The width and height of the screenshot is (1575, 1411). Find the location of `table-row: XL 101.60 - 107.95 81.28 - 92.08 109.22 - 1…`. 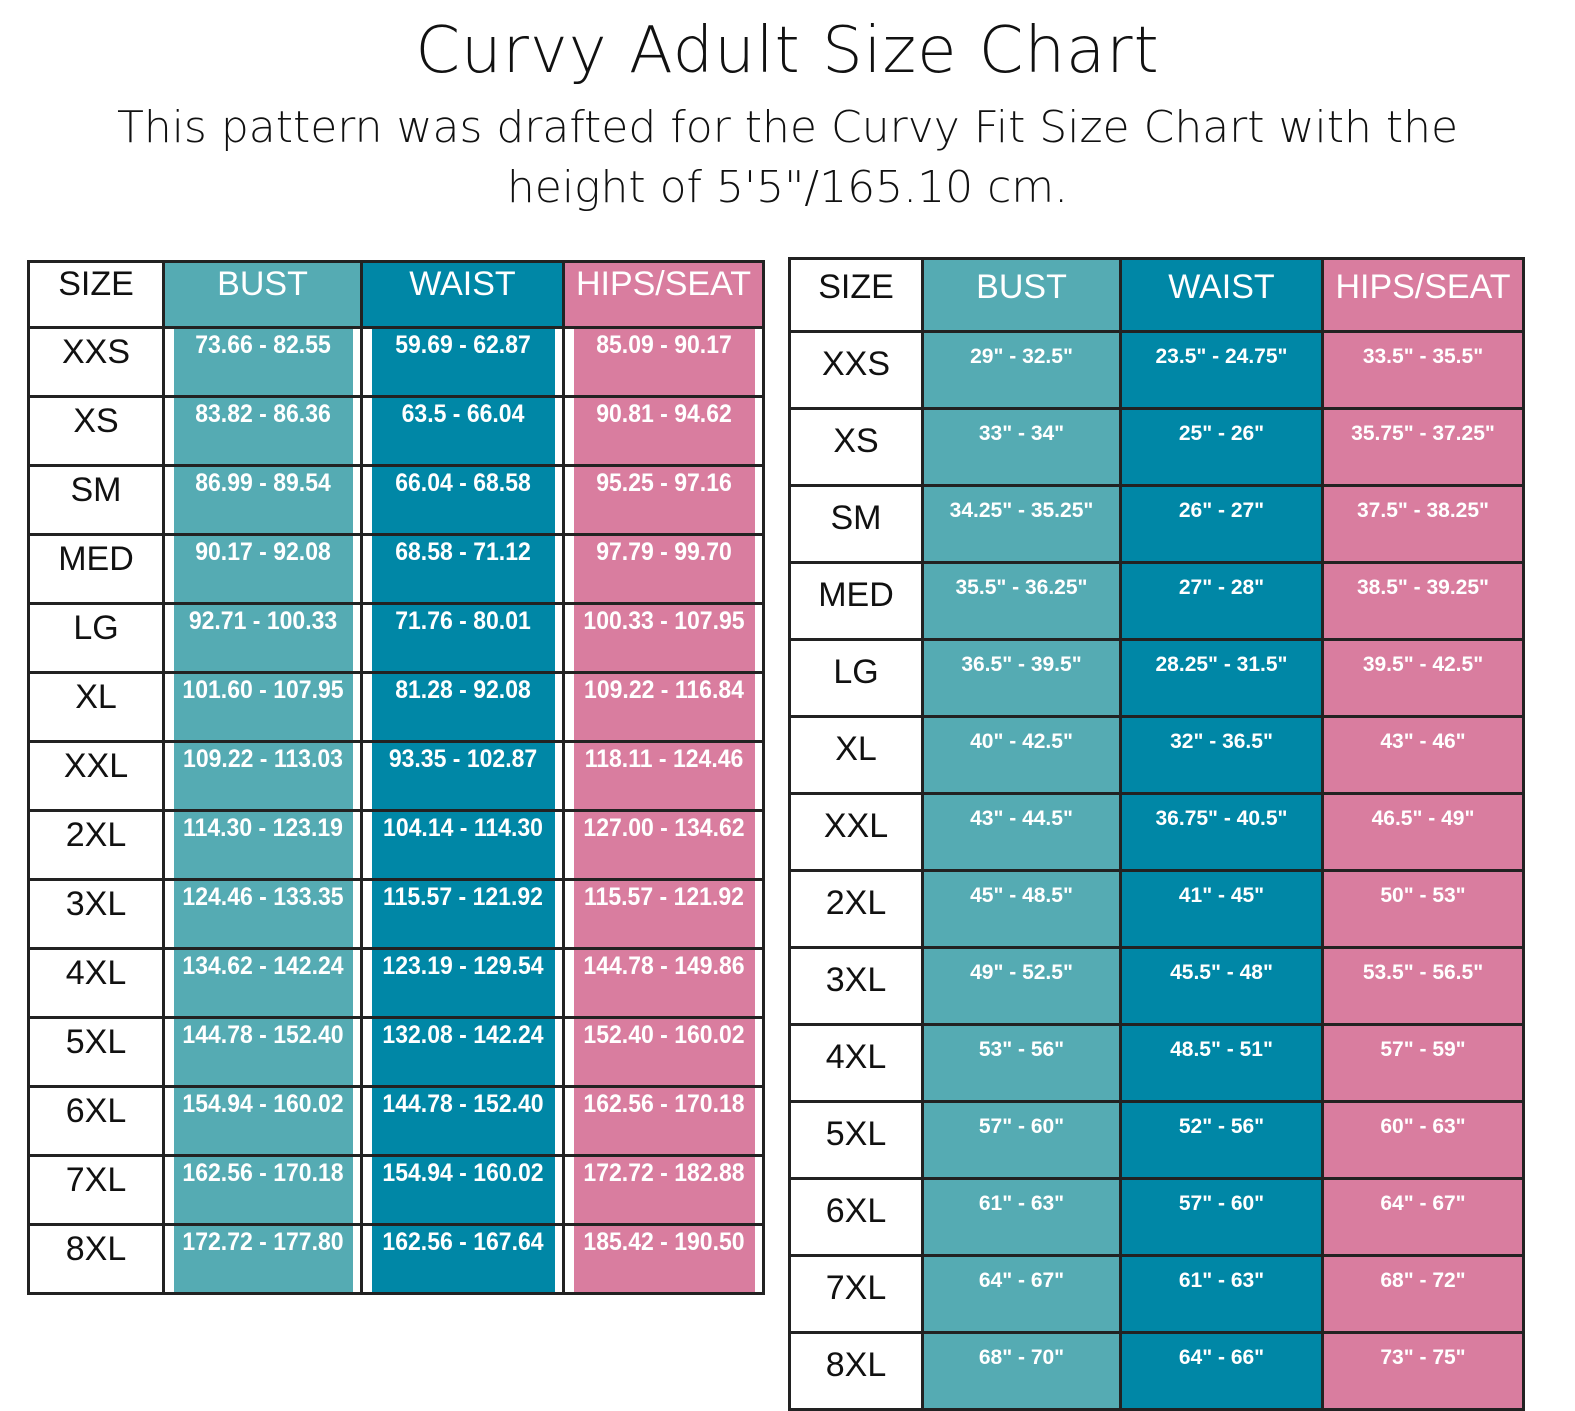

table-row: XL 101.60 - 107.95 81.28 - 92.08 109.22 - 1… is located at coordinates (395, 707).